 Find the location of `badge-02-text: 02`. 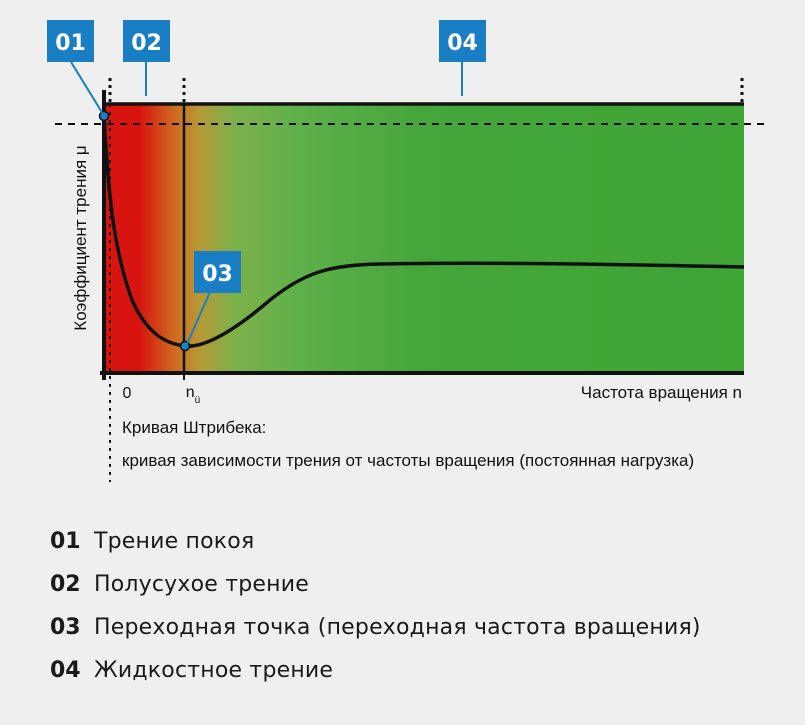

badge-02-text: 02 is located at coordinates (146, 43).